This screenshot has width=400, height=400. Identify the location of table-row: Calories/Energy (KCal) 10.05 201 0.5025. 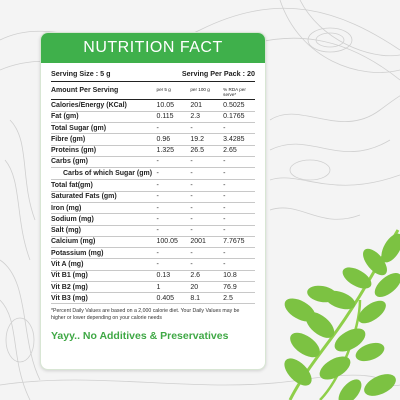
(153, 105).